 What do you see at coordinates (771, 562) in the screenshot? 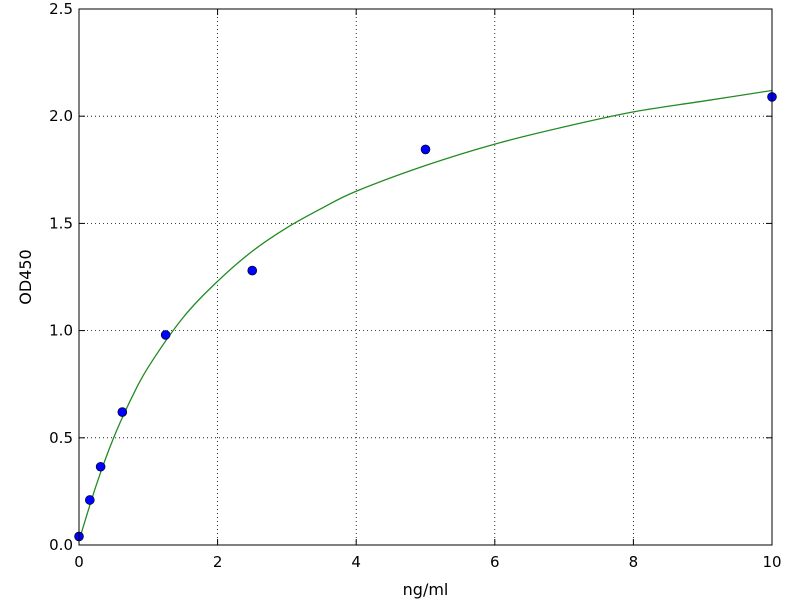
I see `x-tick-label: 10` at bounding box center [771, 562].